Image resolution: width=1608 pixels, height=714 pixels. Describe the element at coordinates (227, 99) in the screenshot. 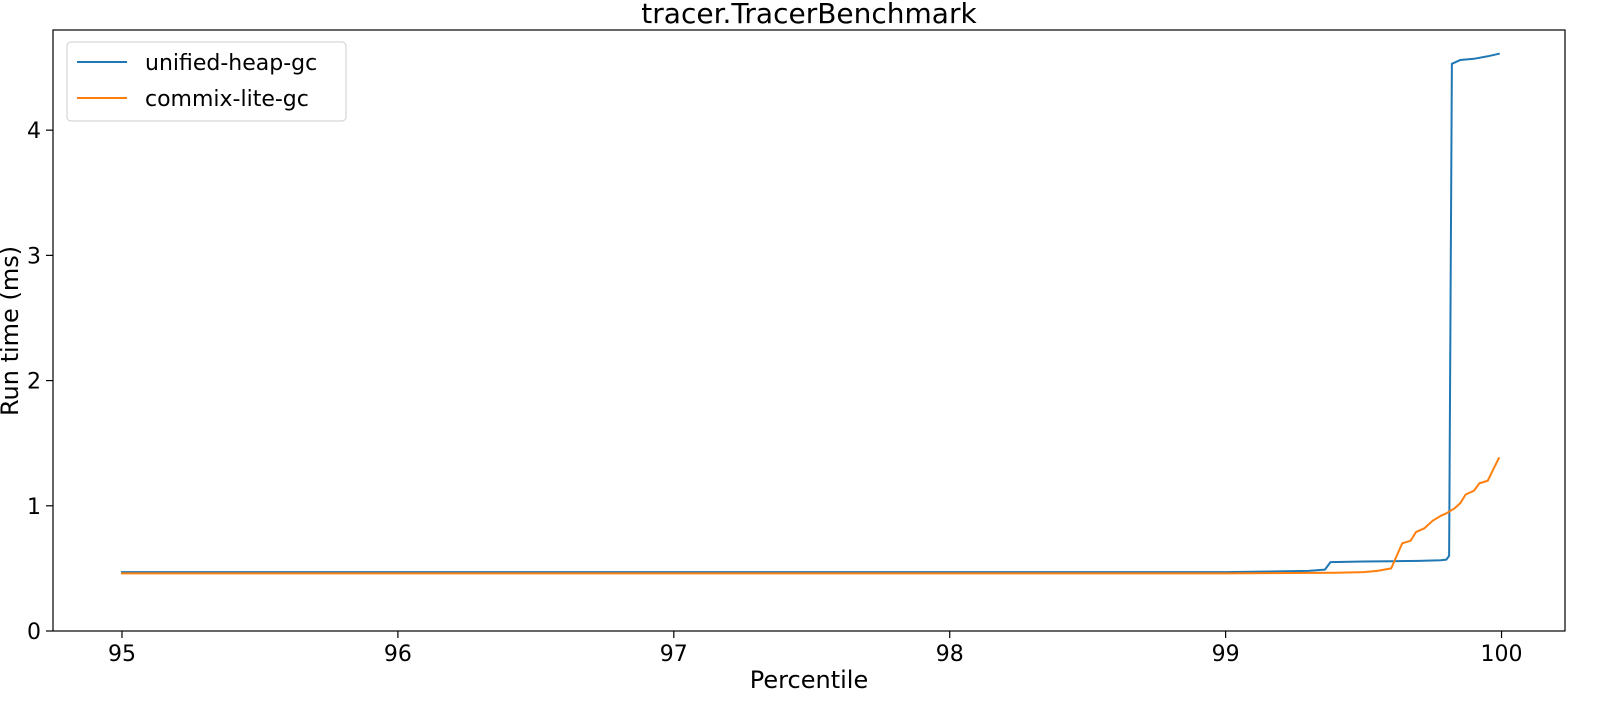

I see `legend-label-commix-lite-gc: commix-lite-gc` at that location.